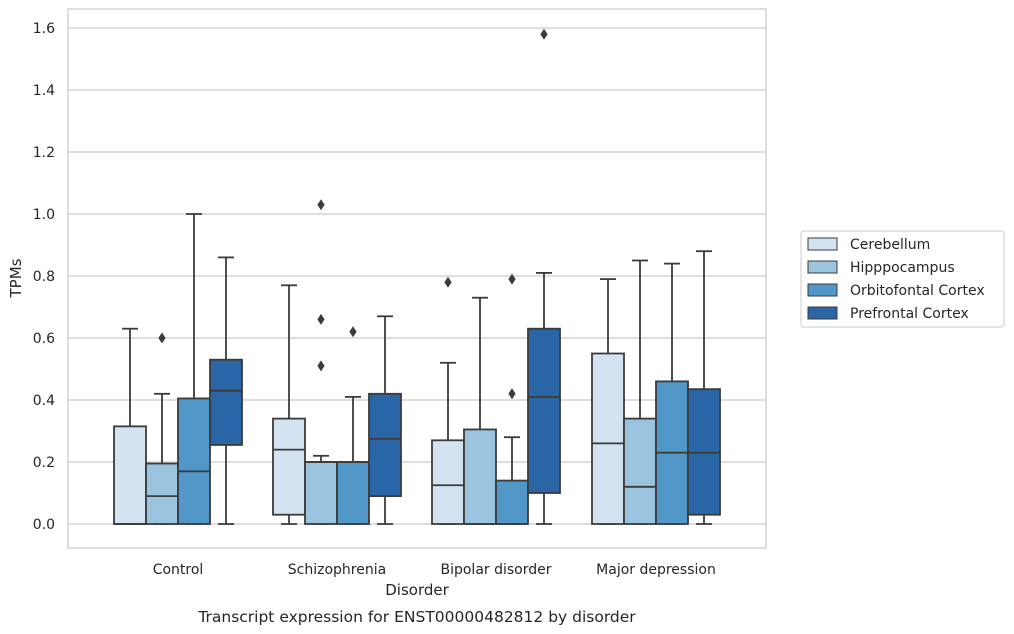  I want to click on y-tick-labels: 0.0 0.2 0.4 0.6 0.8 1.0 1.2 1.4 1.6, so click(44, 277).